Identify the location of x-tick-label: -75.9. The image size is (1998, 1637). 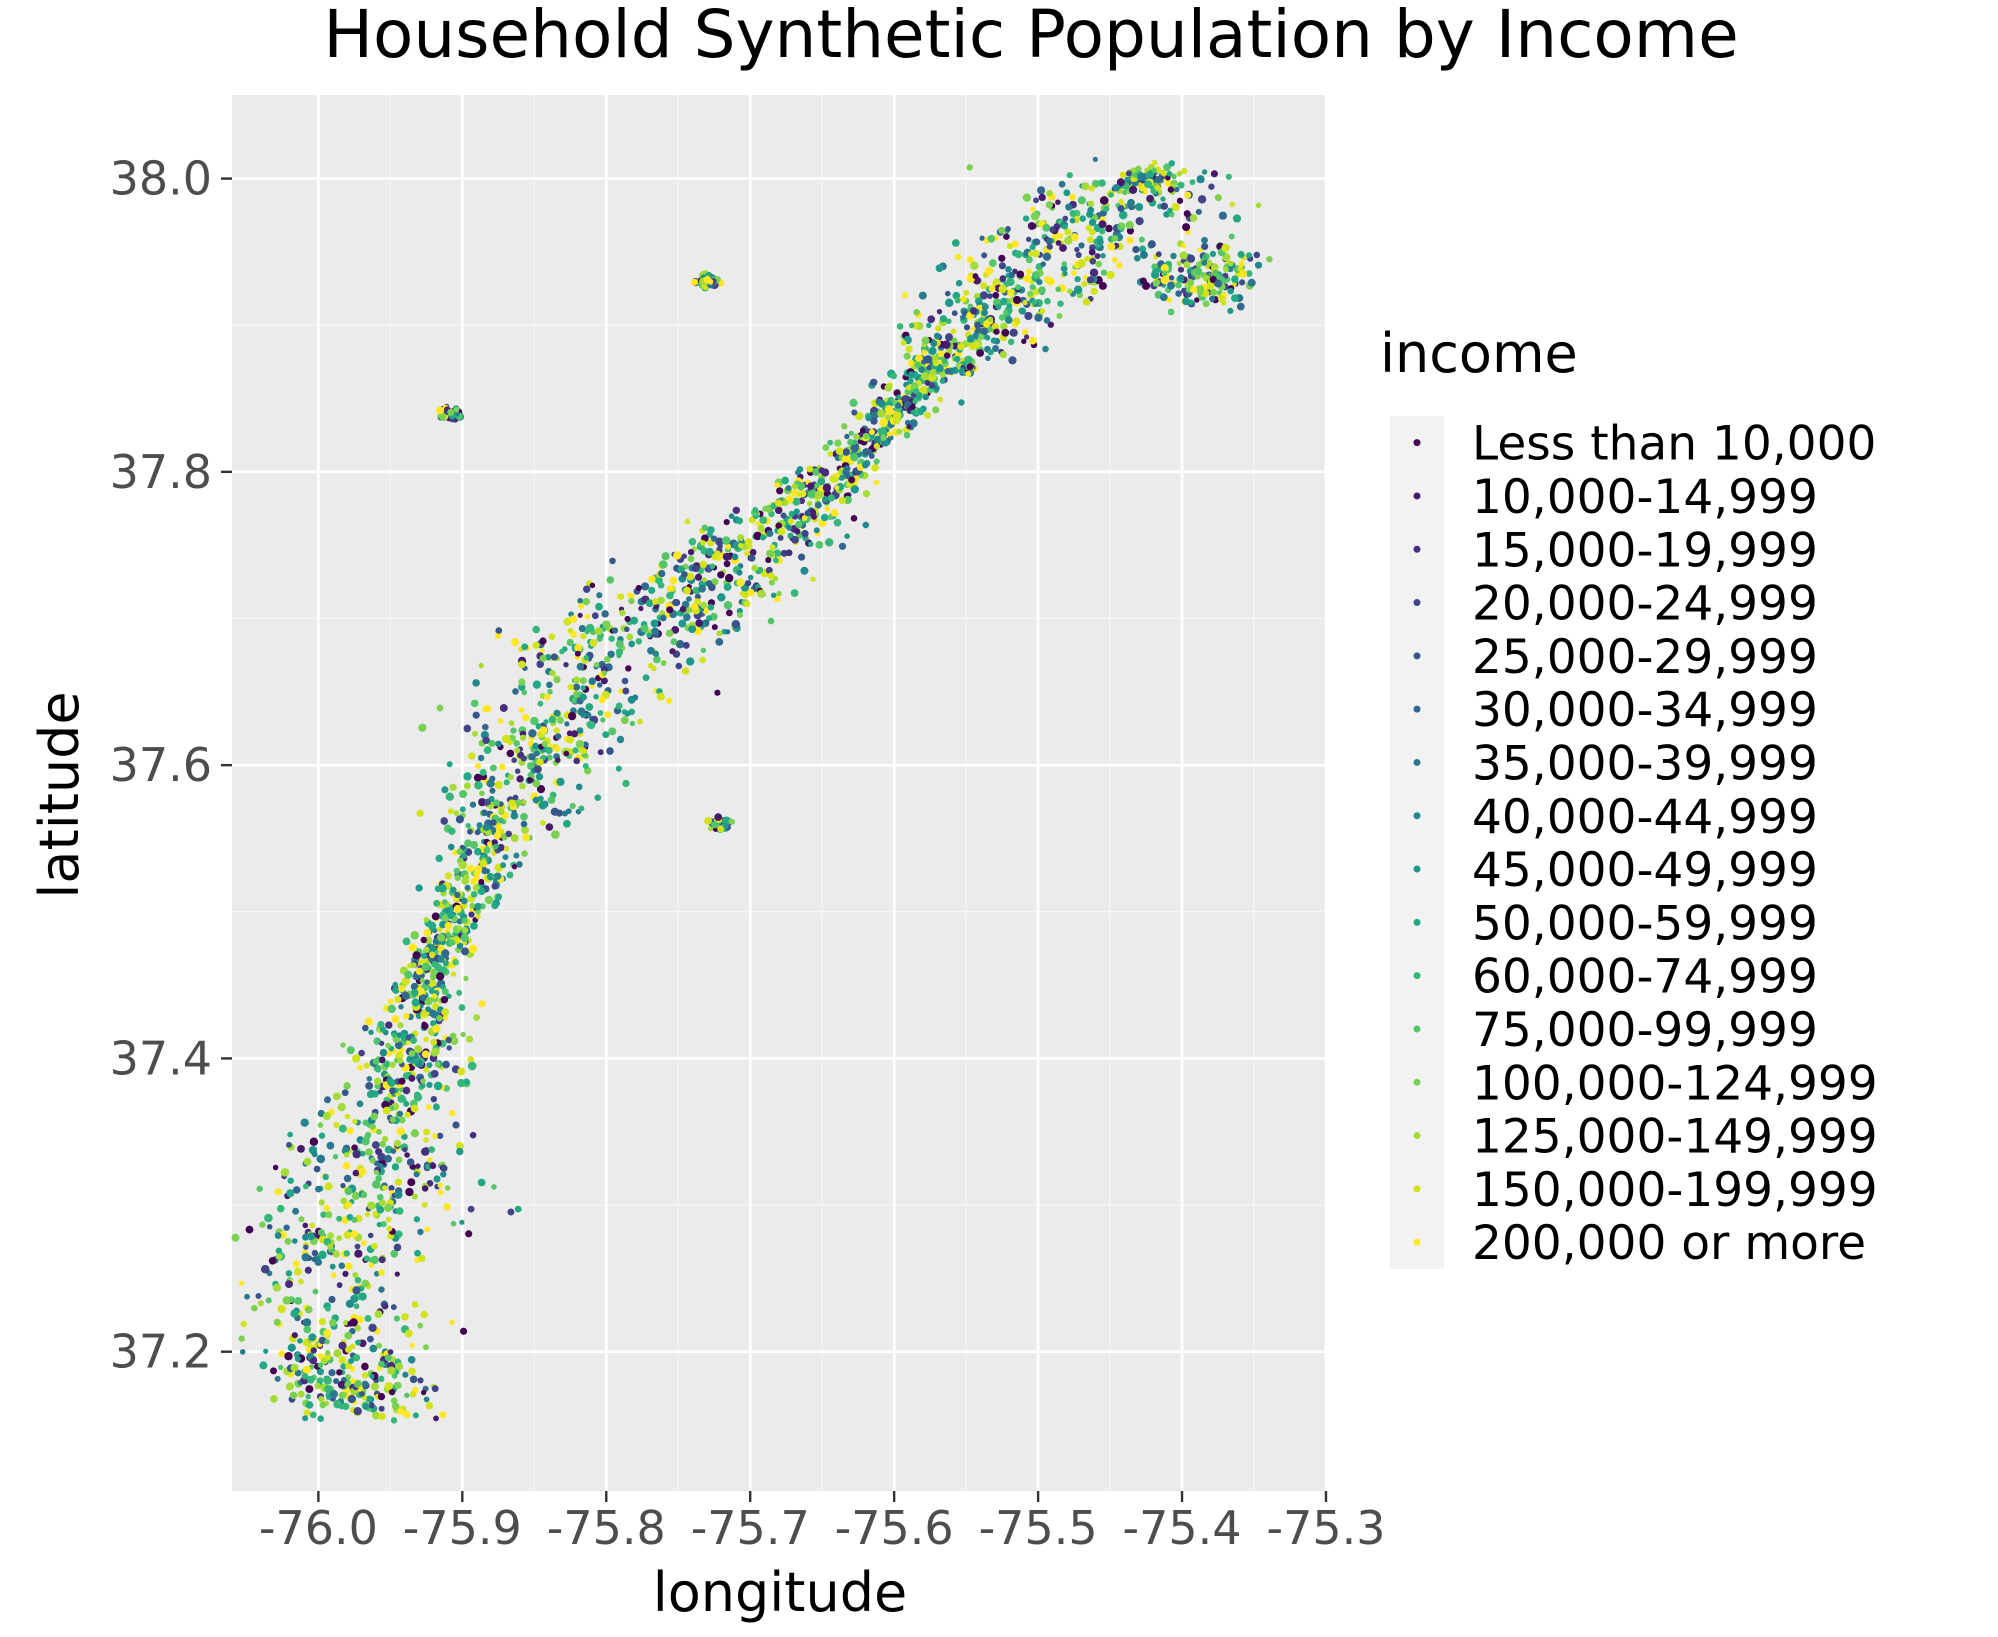
(462, 1528).